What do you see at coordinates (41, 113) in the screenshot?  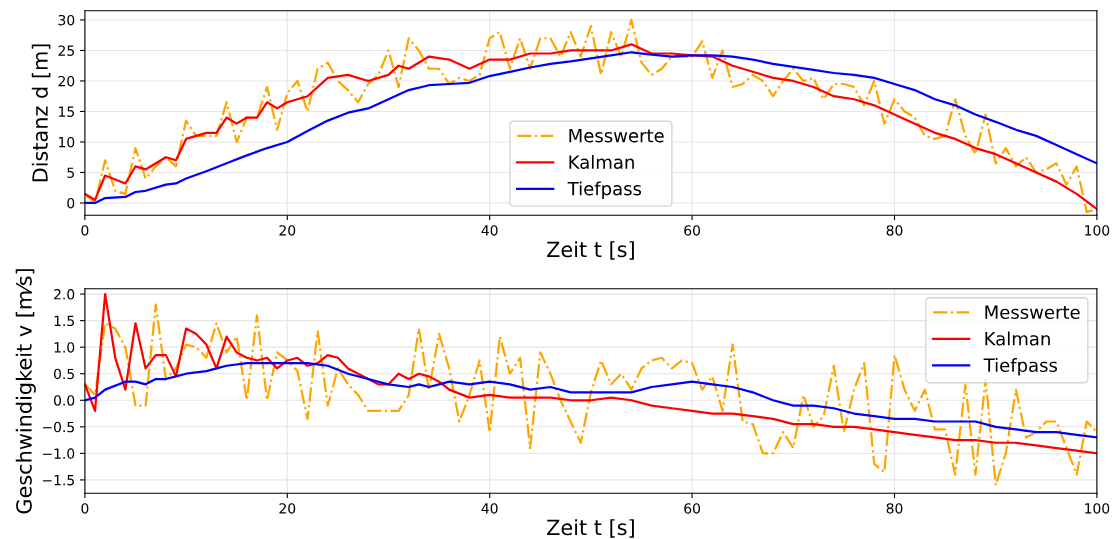 I see `y-axis-title: Distanz d [m]` at bounding box center [41, 113].